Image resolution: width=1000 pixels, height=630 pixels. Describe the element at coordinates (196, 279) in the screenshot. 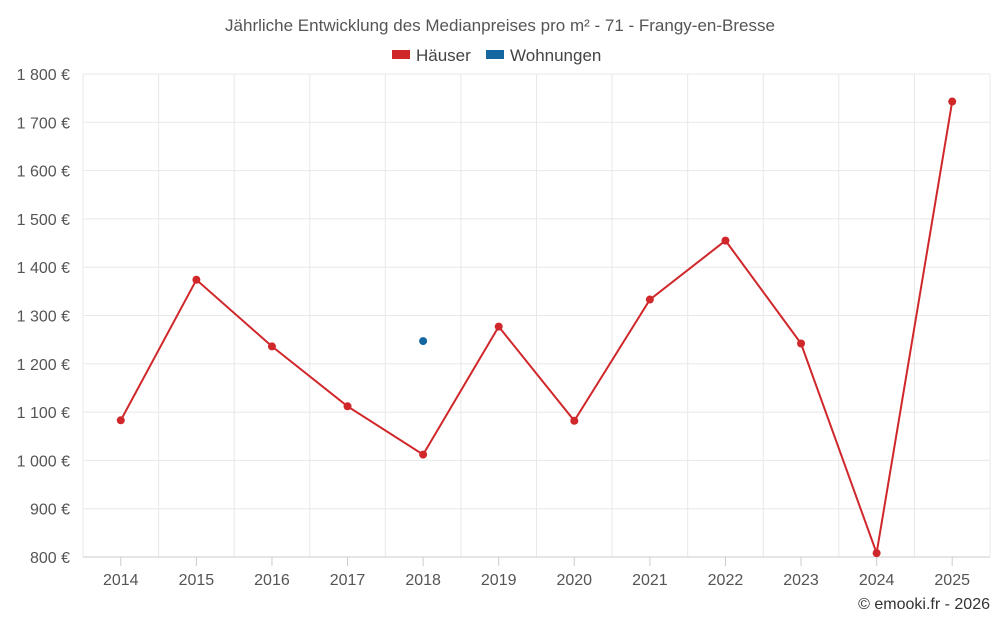

I see `data-point-0-2015` at that location.